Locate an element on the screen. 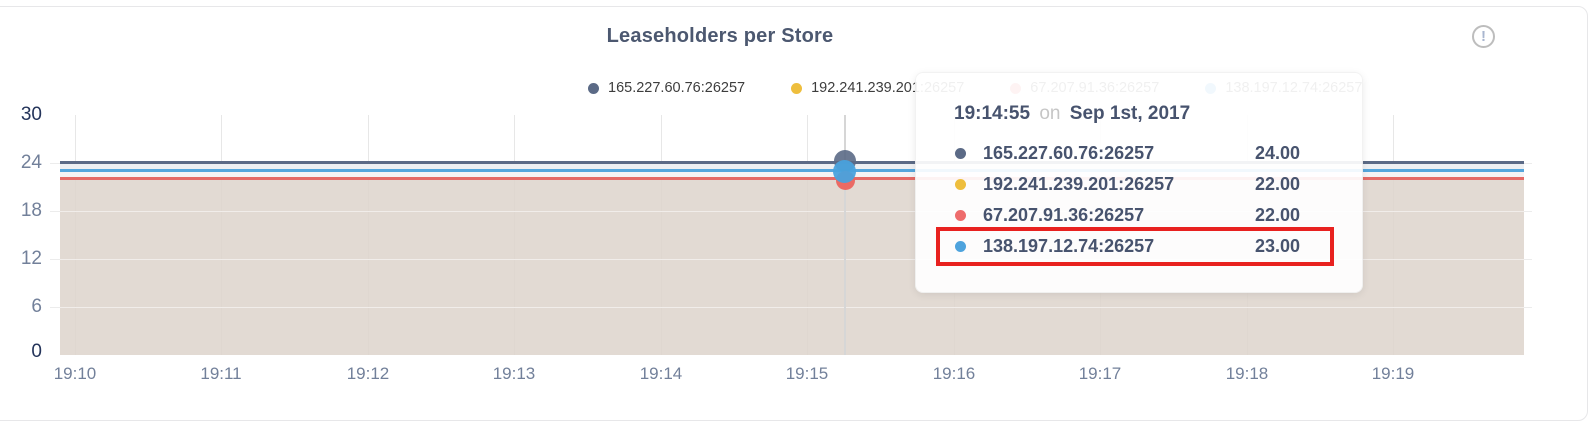  hover-point-blue is located at coordinates (844, 171).